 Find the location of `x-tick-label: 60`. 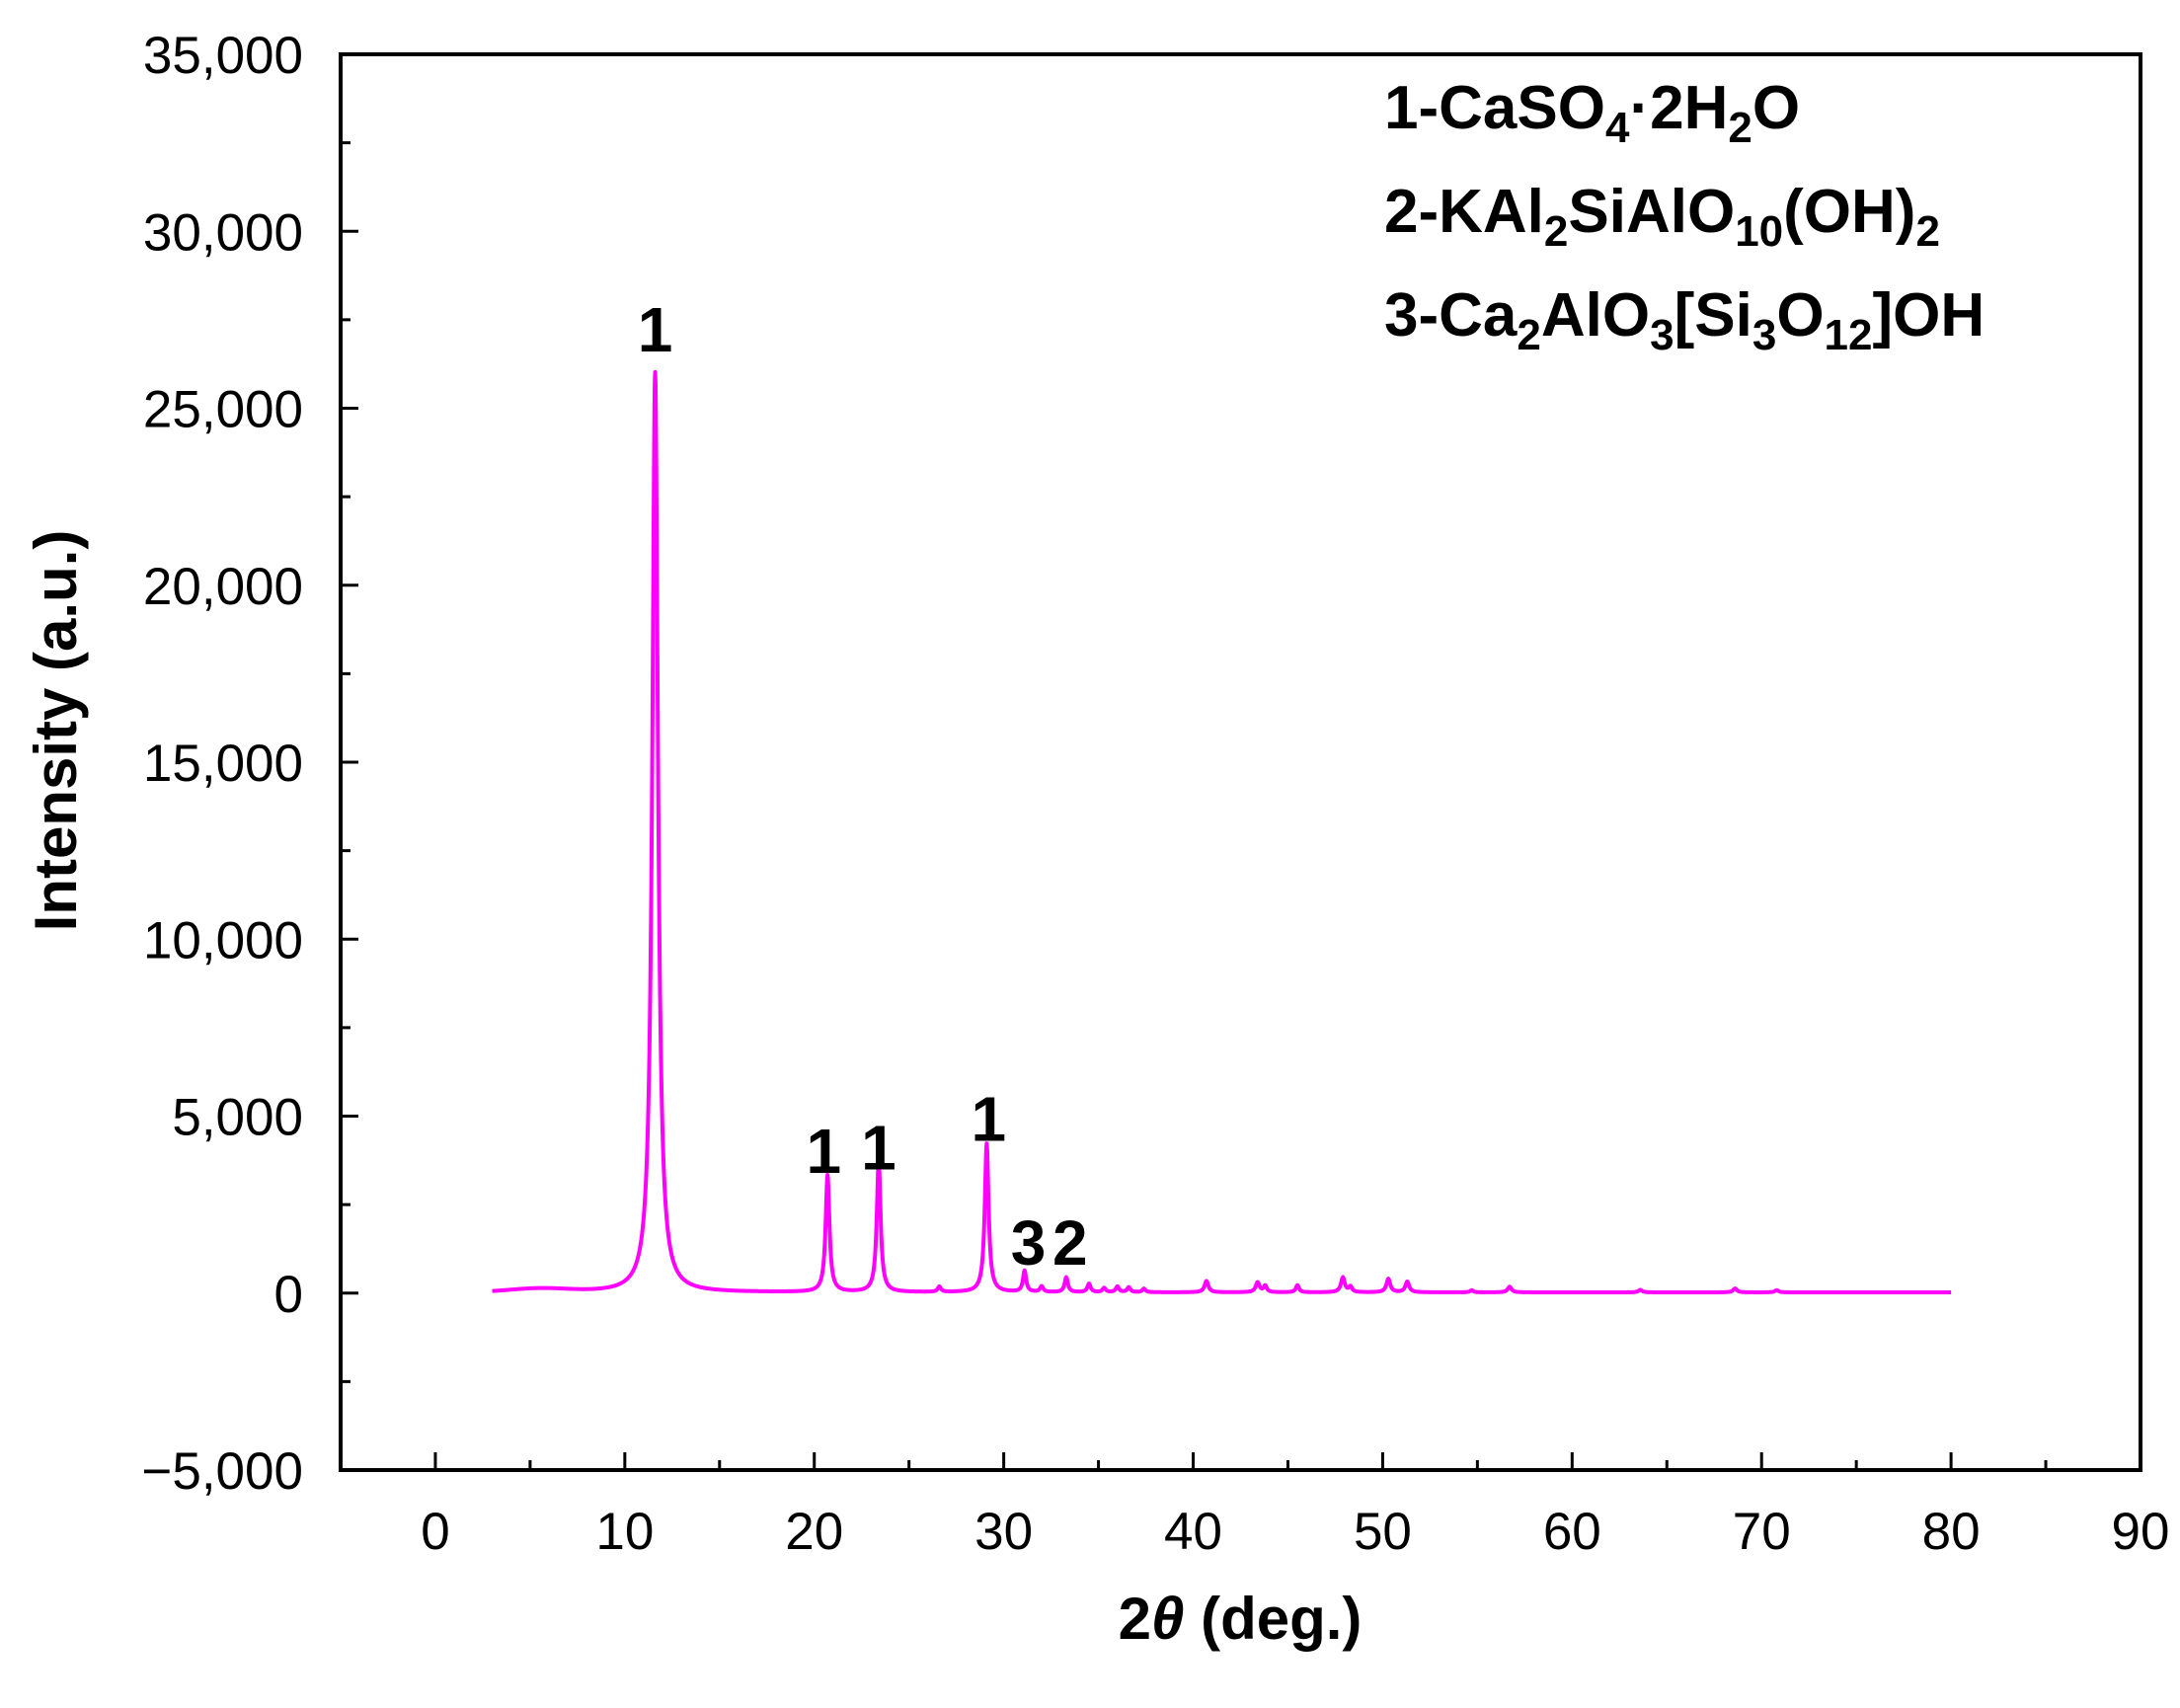

x-tick-label: 60 is located at coordinates (1572, 1532).